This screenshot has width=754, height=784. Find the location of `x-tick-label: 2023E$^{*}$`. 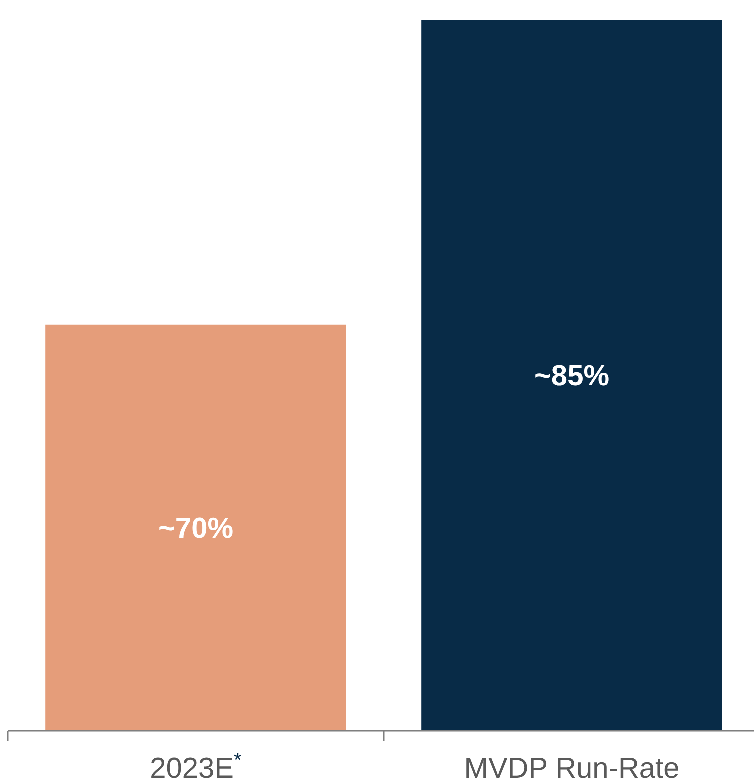

x-tick-label: 2023E$^{*}$ is located at coordinates (196, 767).